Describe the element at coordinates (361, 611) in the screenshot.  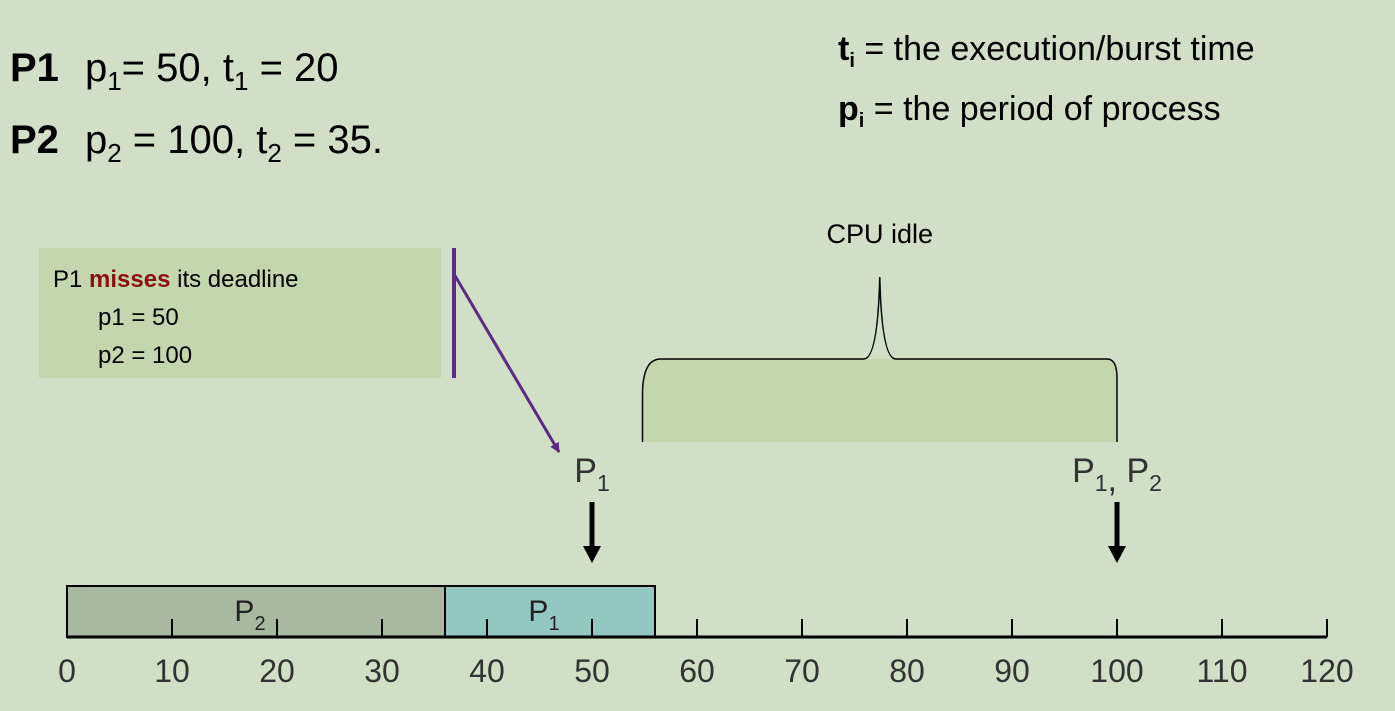
I see `schedule-segments: P2 P1` at that location.